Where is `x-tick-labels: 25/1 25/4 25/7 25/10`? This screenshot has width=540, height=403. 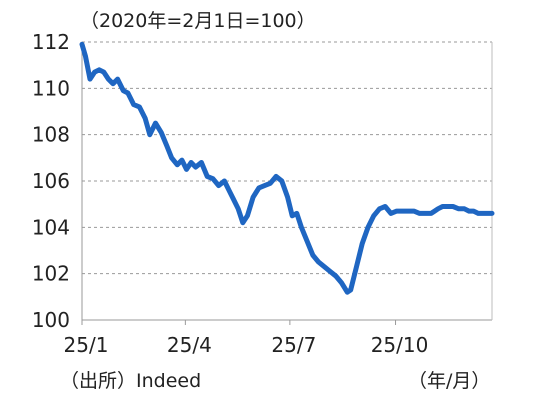 x-tick-labels: 25/1 25/4 25/7 25/10 is located at coordinates (246, 345).